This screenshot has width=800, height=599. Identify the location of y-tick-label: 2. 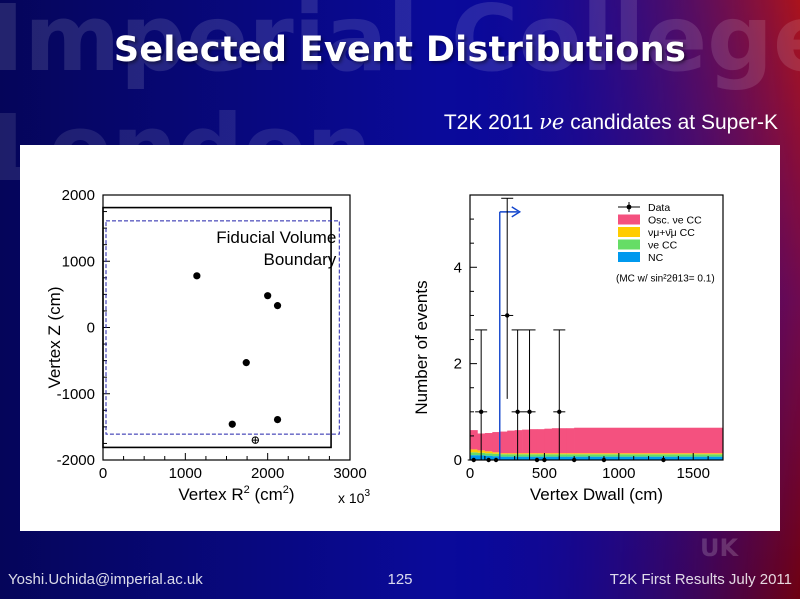
(458, 364).